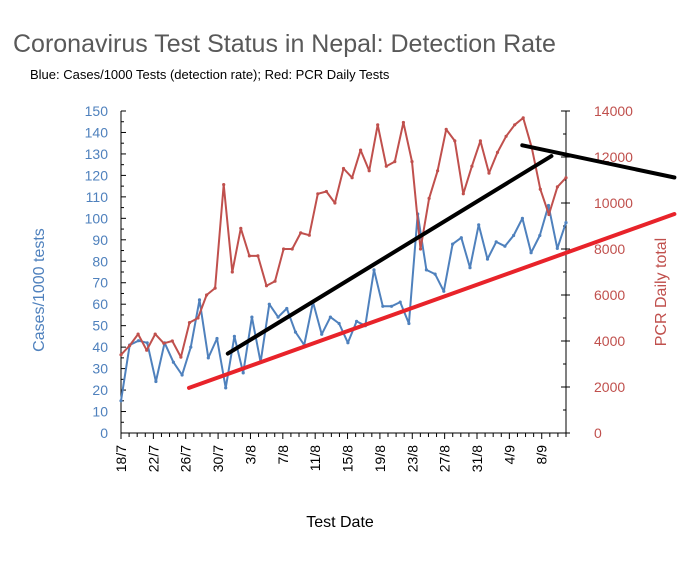  I want to click on x-tick-label: 31/8, so click(477, 458).